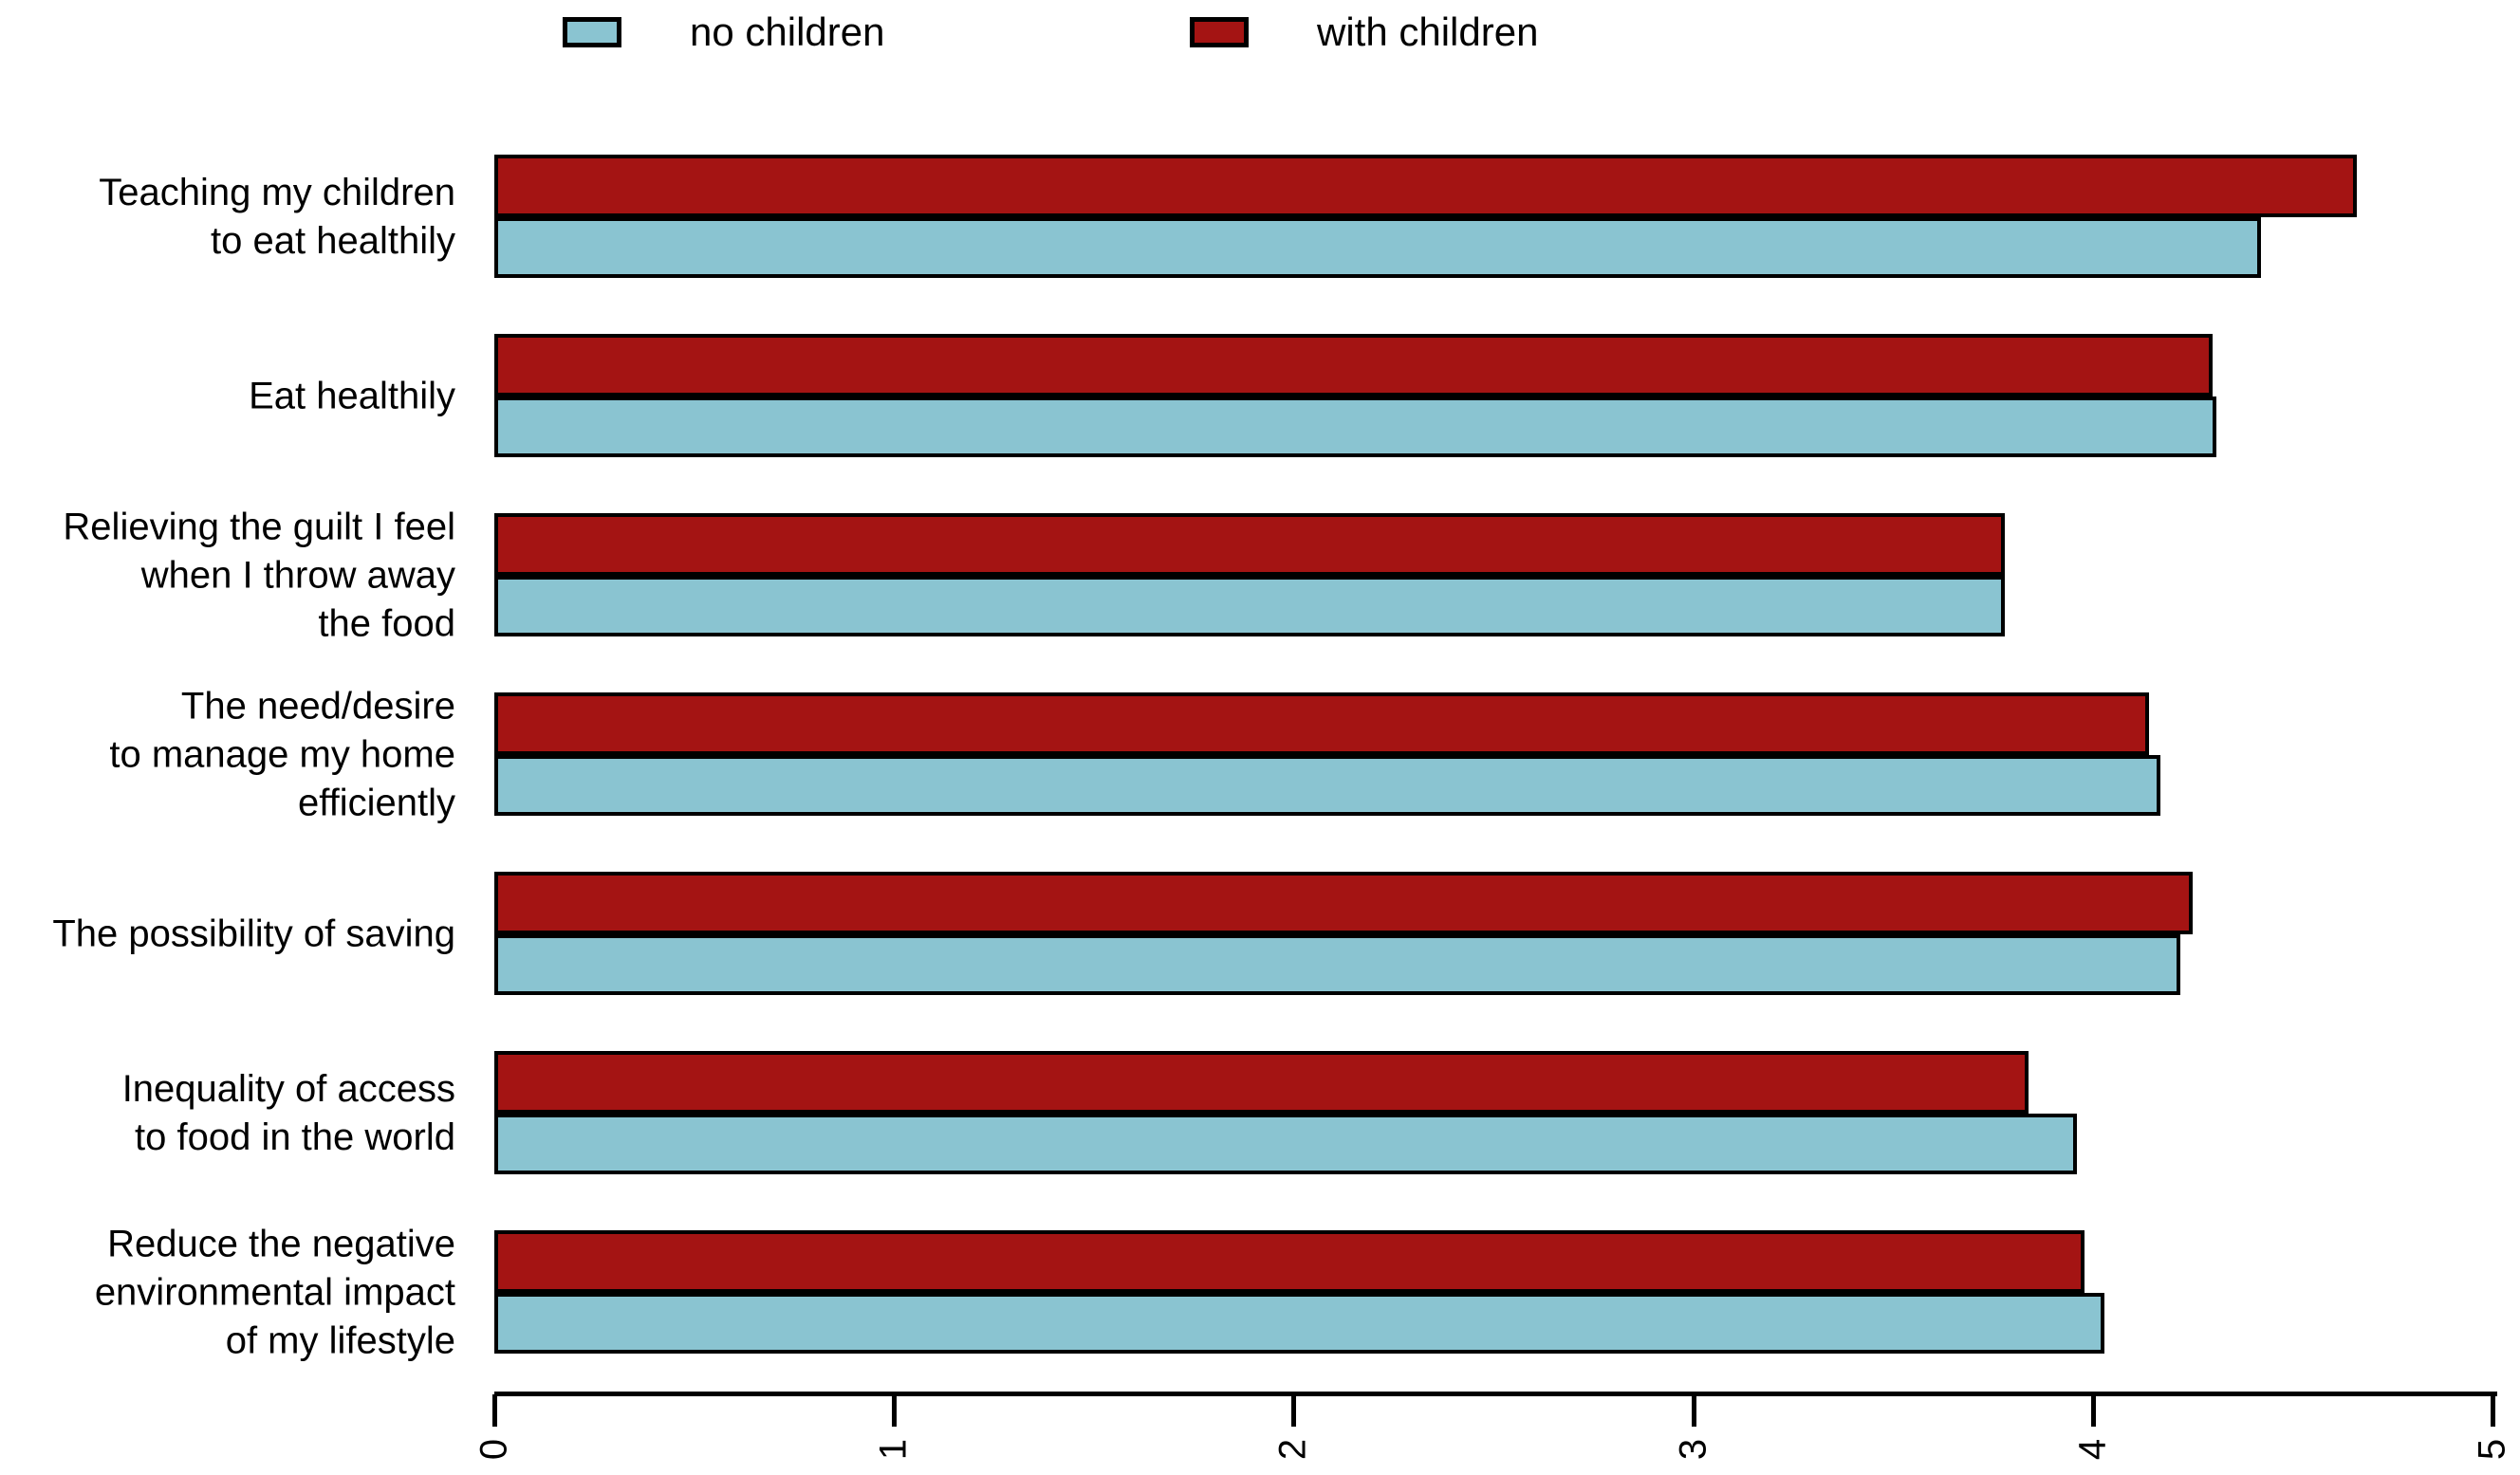 The width and height of the screenshot is (2520, 1475). I want to click on category-label-1: Eat healthily, so click(352, 396).